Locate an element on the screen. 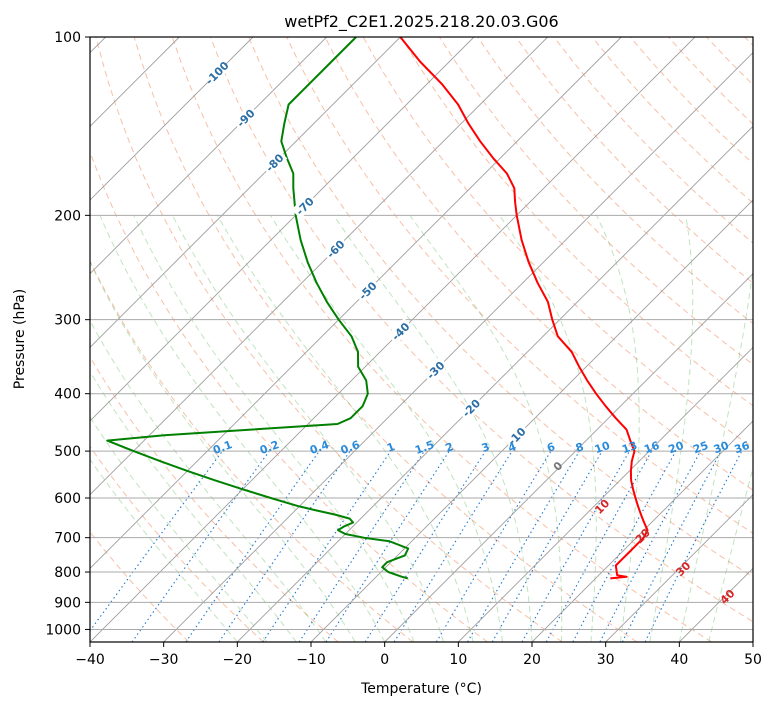 The image size is (775, 708). mixing-ratio-label: 8 is located at coordinates (580, 447).